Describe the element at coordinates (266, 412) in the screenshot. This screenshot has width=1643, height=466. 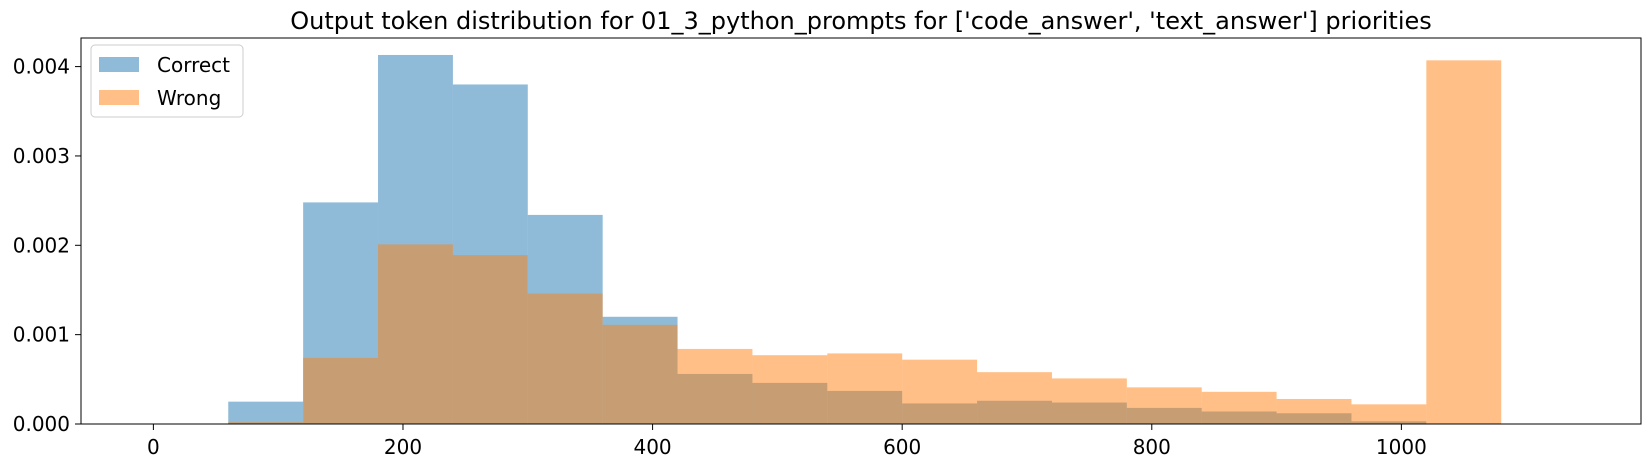
I see `bar-correct` at that location.